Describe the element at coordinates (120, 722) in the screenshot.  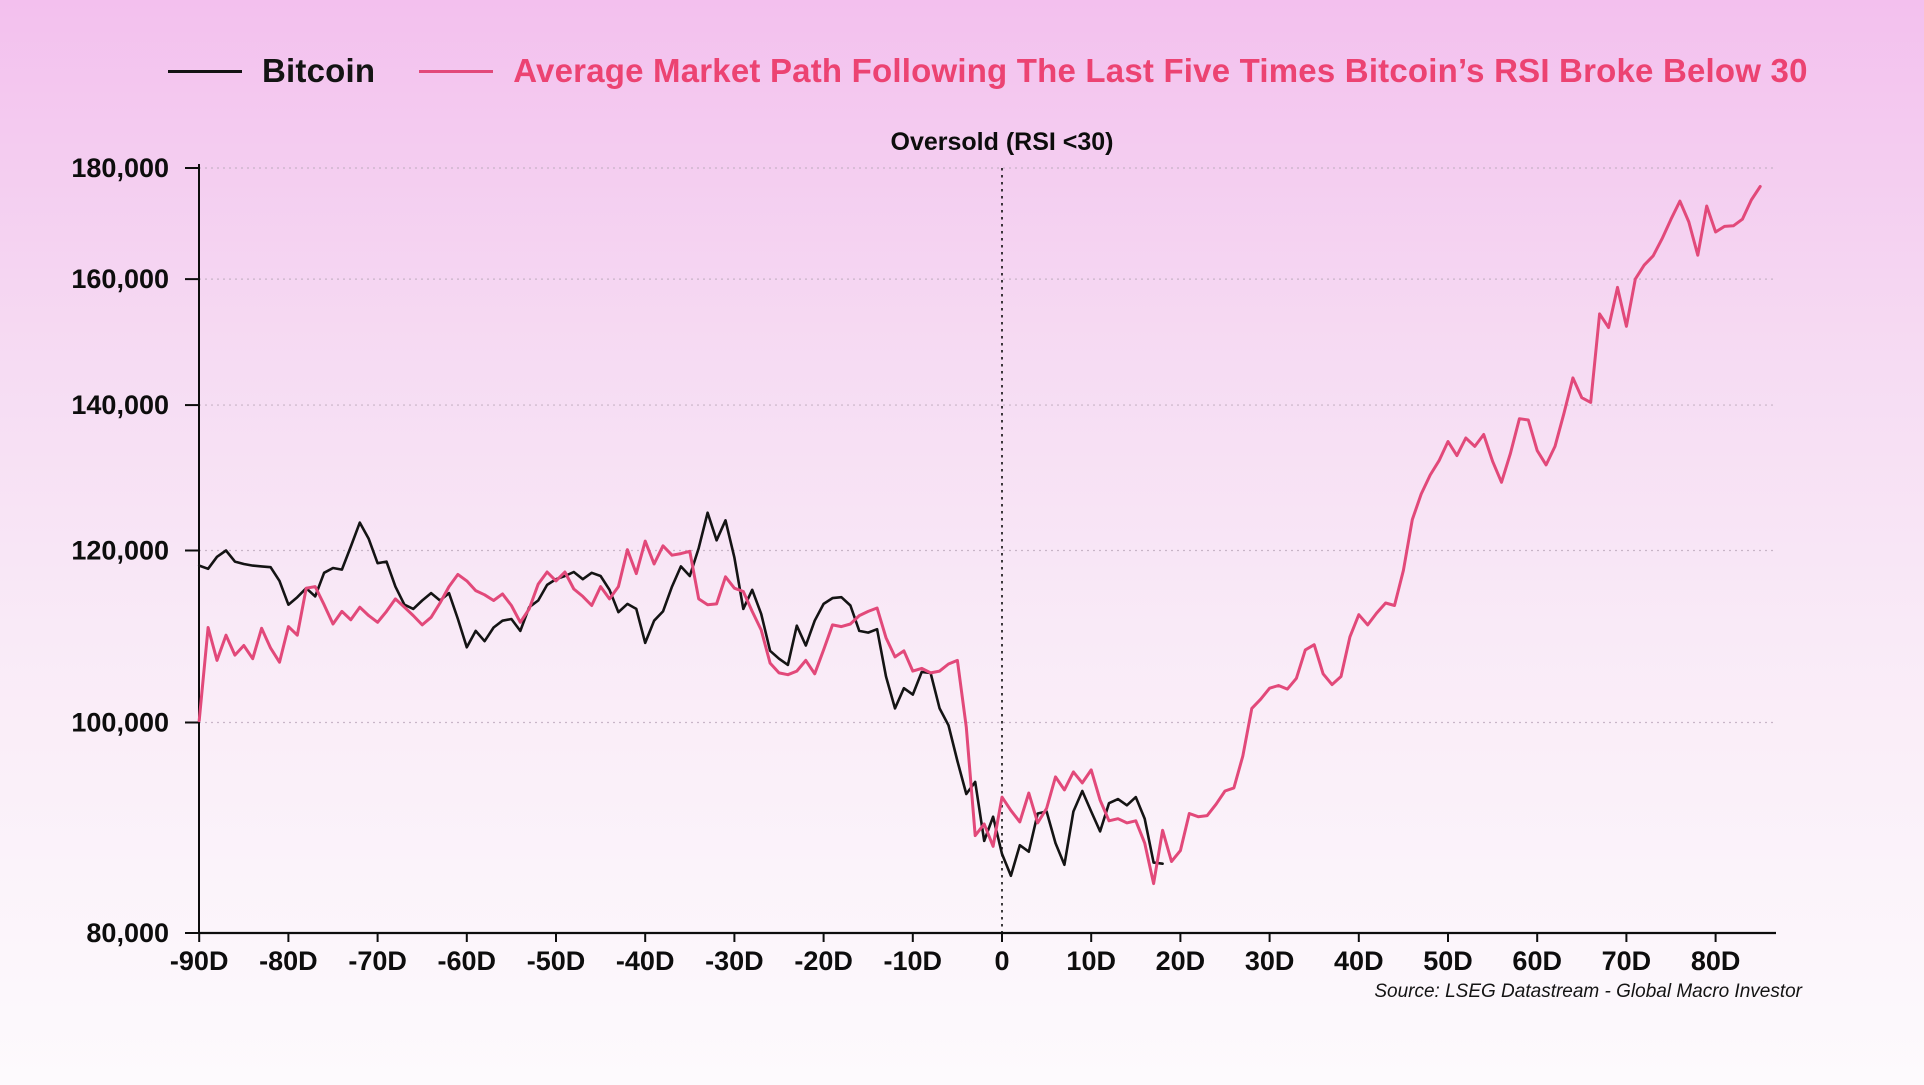
I see `y-tick-label: 100,000` at that location.